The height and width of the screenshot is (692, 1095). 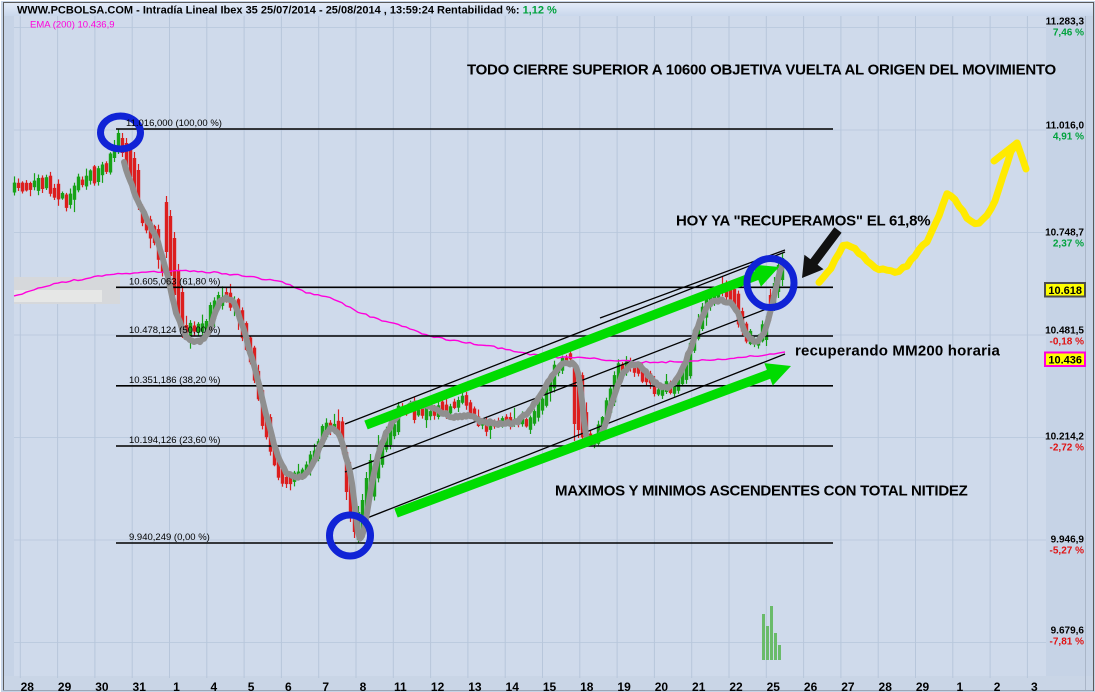 I want to click on svg-text: 13, so click(x=475, y=686).